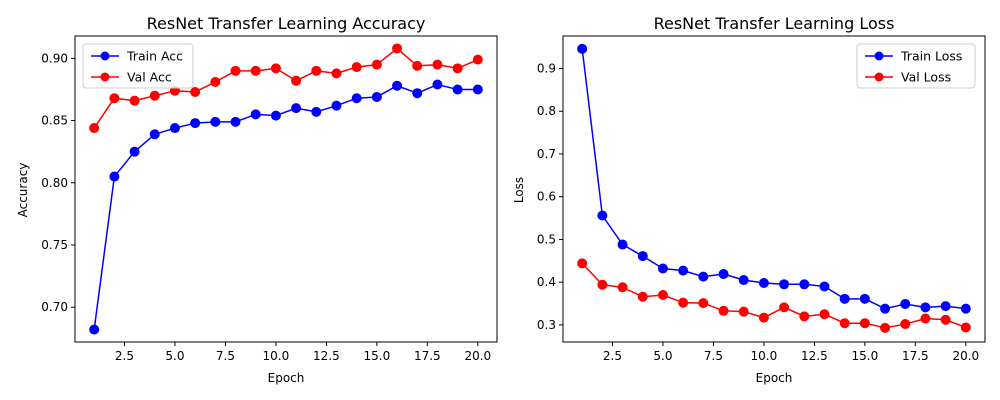 The image size is (1000, 400). Describe the element at coordinates (138, 66) in the screenshot. I see `accuracy-legend: Train Acc Val Acc` at that location.